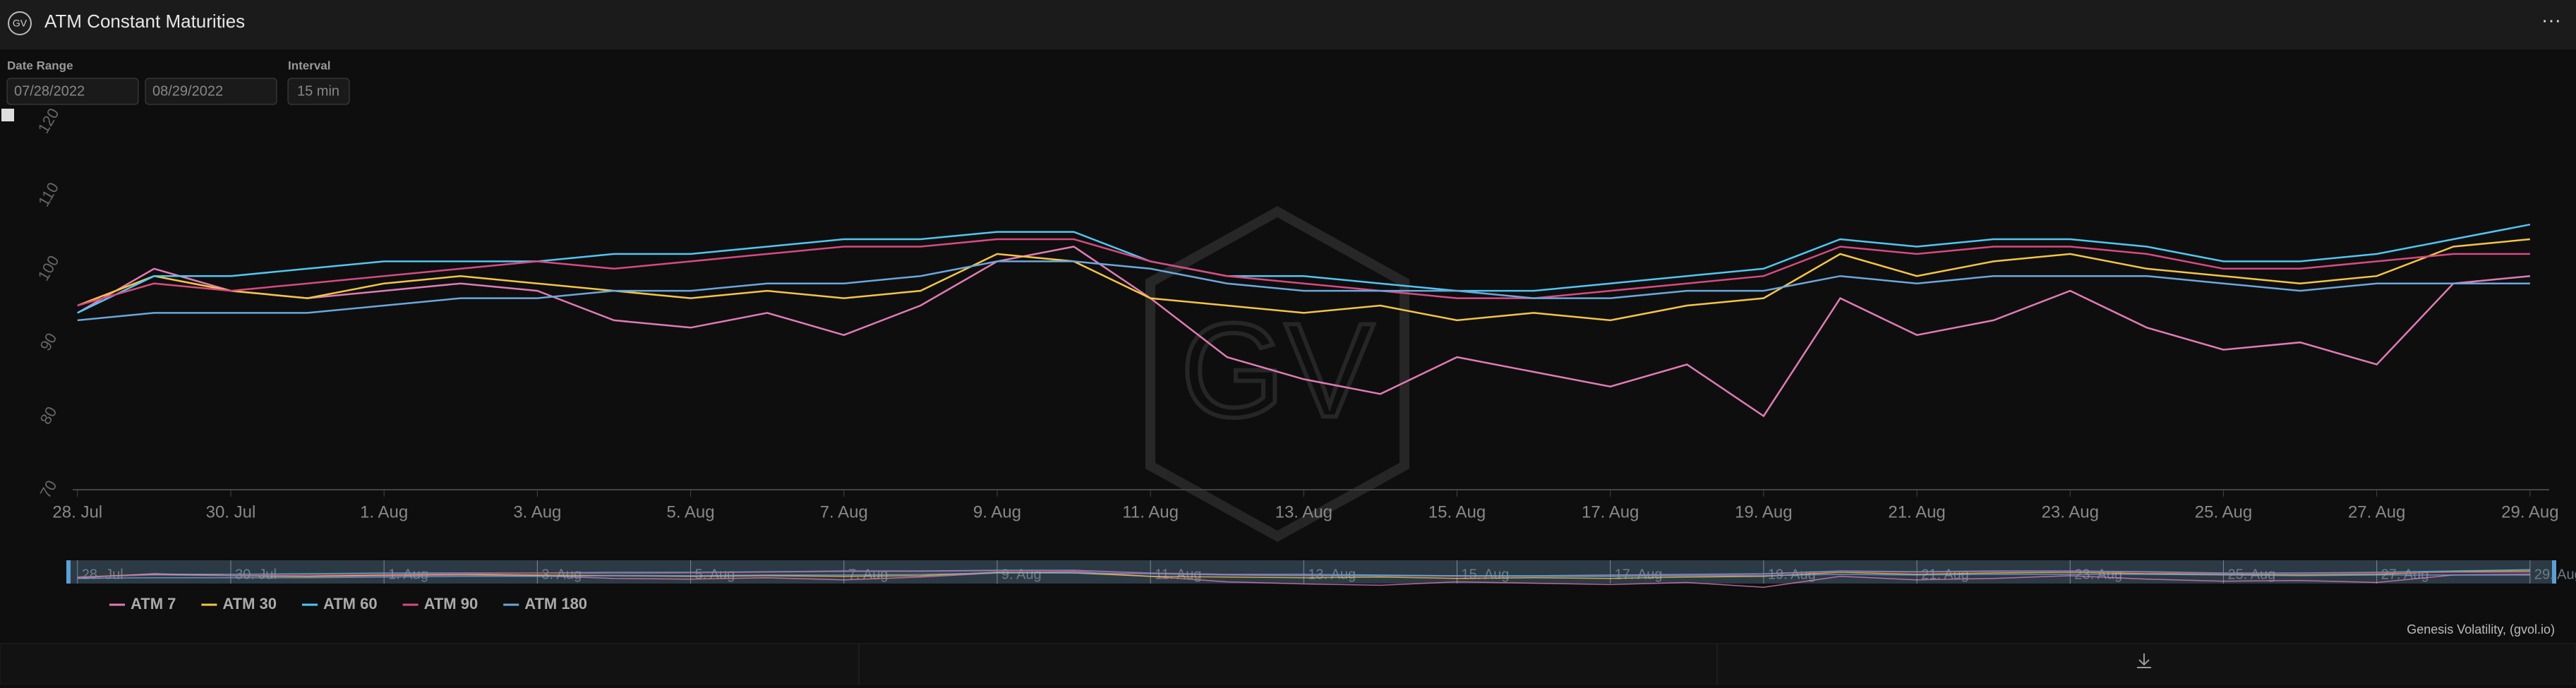 The width and height of the screenshot is (2576, 688). What do you see at coordinates (153, 603) in the screenshot?
I see `legend-label: ATM 7` at bounding box center [153, 603].